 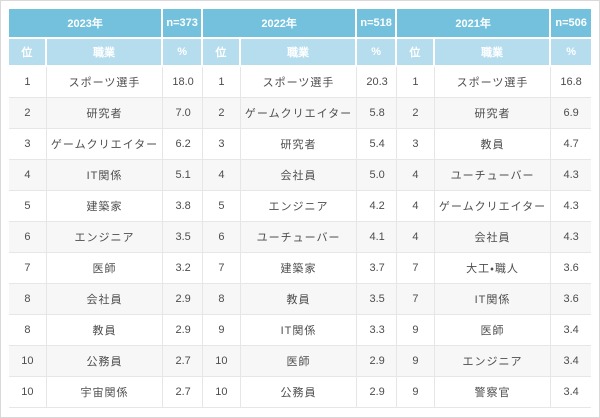 I want to click on percent-cell: 6.9, so click(x=571, y=113).